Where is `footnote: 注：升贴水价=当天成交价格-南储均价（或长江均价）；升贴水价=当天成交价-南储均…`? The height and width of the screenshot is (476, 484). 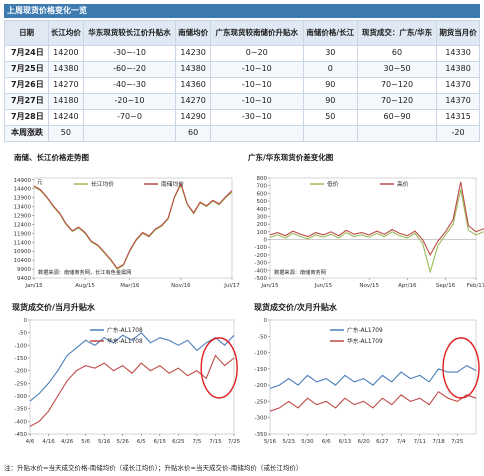 footnote: 注：升贴水价=当天成交价格-南储均价（或长江均价）；升贴水价=当天成交价-南储均… is located at coordinates (153, 468).